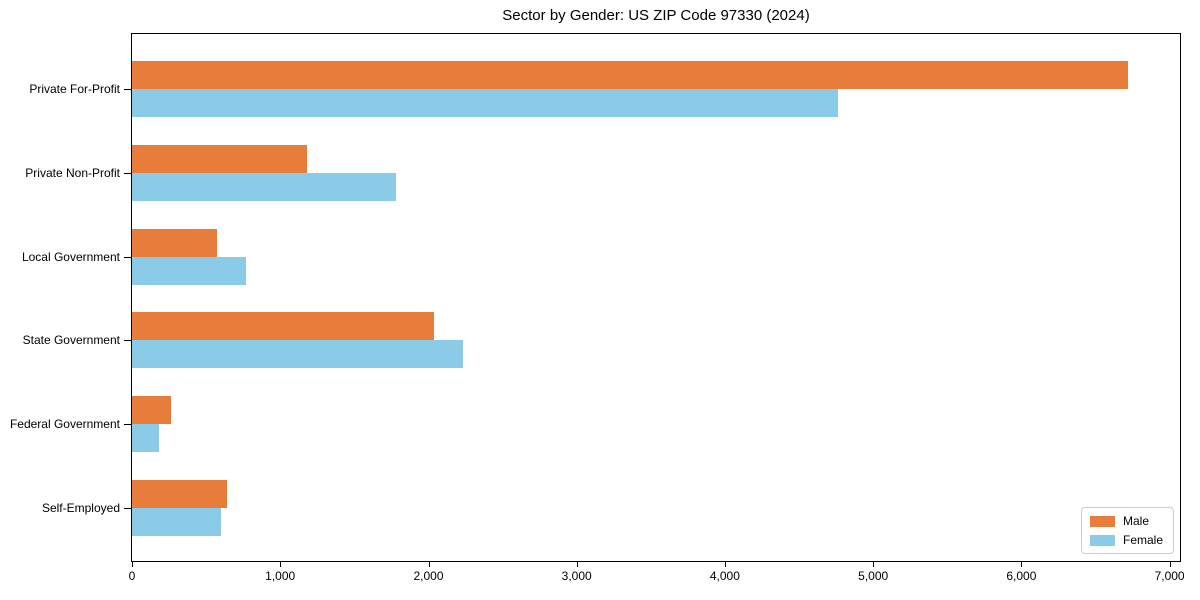 This screenshot has height=600, width=1200. I want to click on y-axis-label-state-government: State Government, so click(71, 340).